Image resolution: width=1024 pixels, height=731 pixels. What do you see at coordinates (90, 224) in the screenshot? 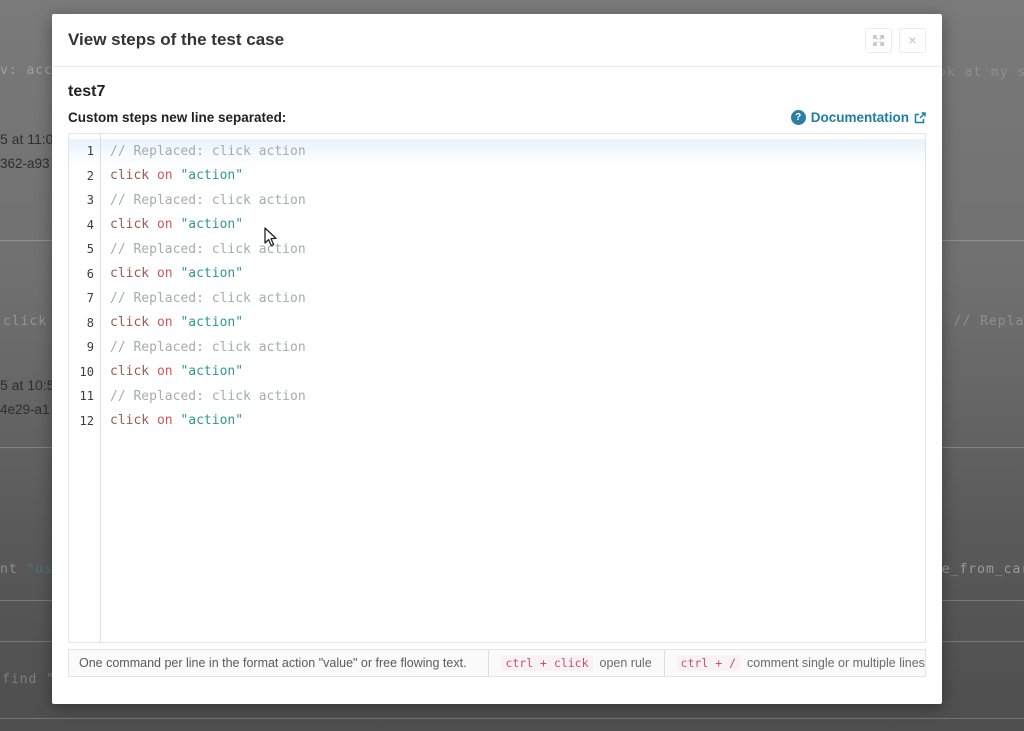
I see `line-number: 4` at bounding box center [90, 224].